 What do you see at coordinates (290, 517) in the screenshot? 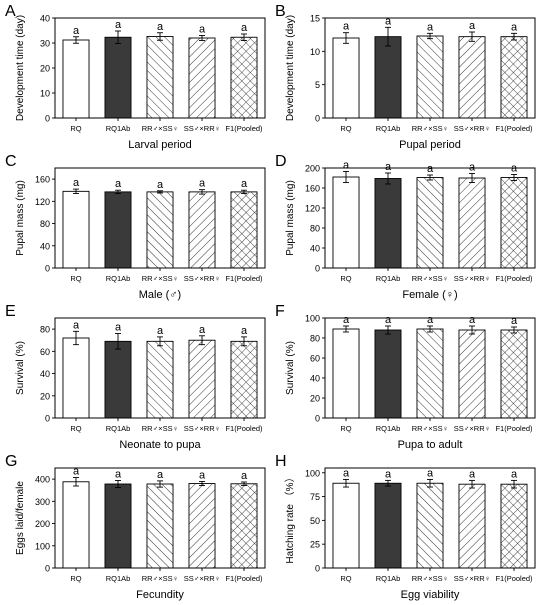
I see `y-axis-label: Hatching rate （%）` at bounding box center [290, 517].